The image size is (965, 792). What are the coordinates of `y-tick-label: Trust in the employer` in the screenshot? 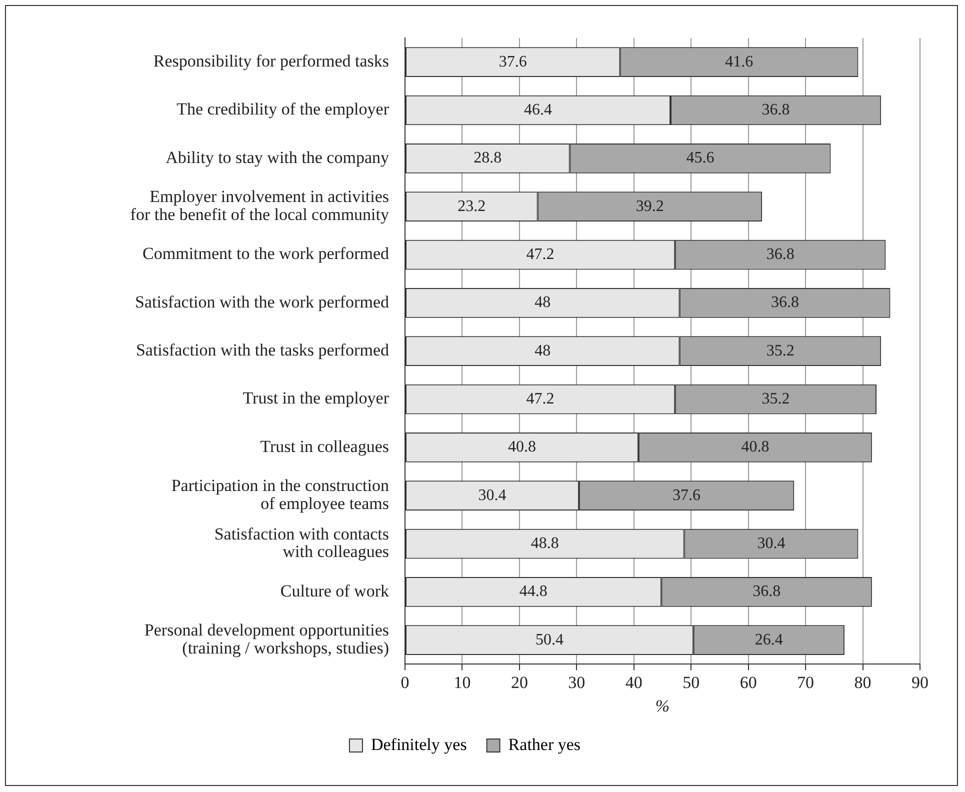 It's located at (316, 398).